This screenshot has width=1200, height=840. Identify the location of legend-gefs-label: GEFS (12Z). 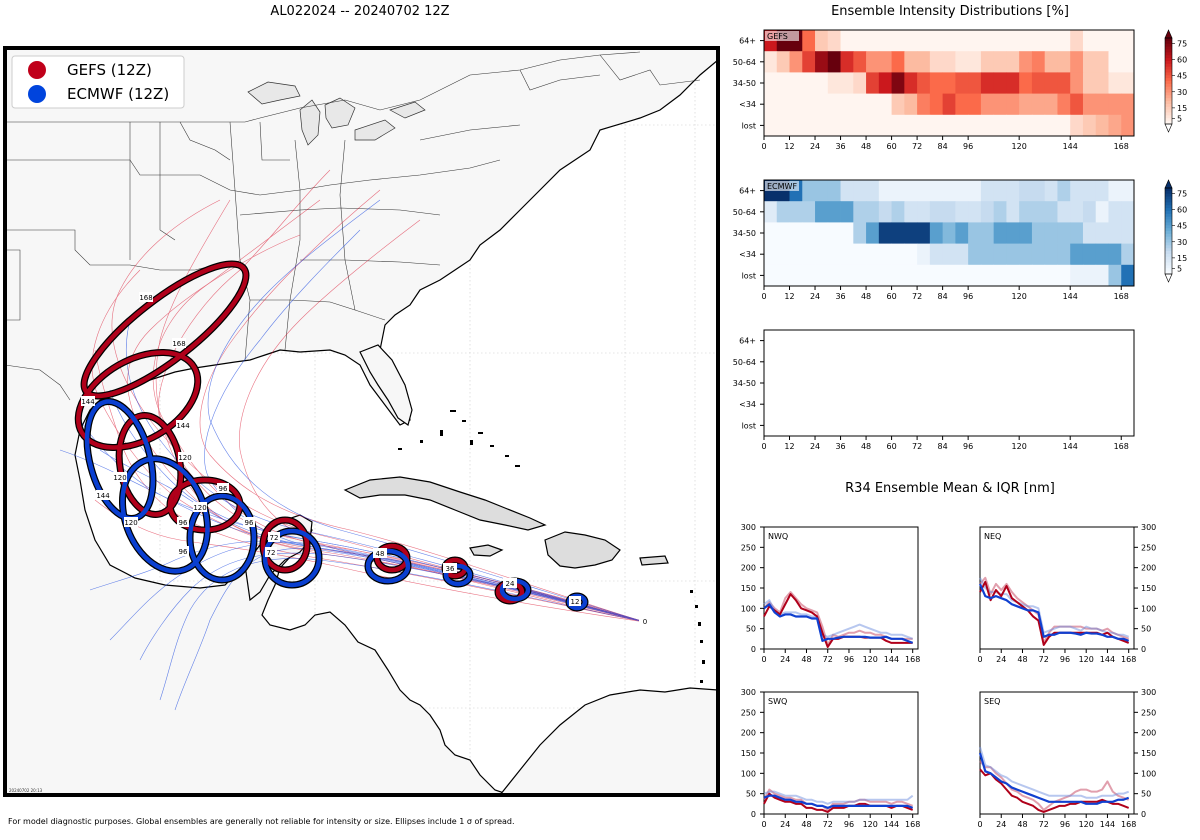
(109, 70).